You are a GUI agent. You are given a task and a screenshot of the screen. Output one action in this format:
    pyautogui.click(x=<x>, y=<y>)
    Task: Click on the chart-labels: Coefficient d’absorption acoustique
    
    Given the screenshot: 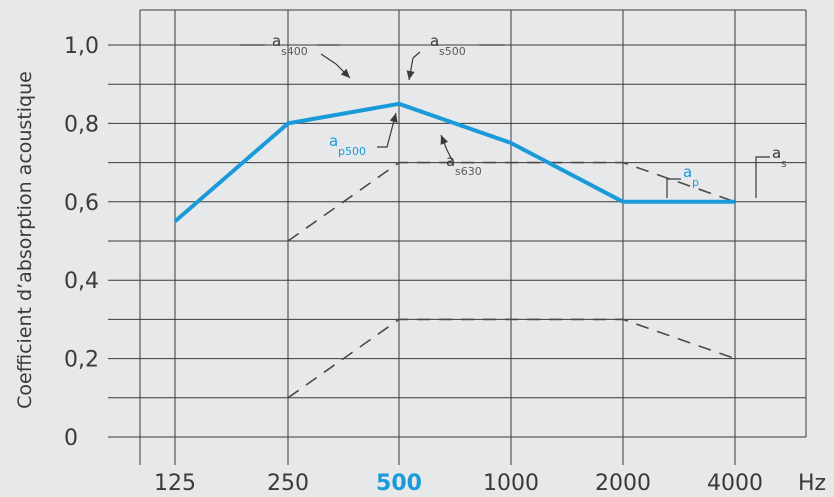 What is the action you would take?
    pyautogui.click(x=25, y=240)
    